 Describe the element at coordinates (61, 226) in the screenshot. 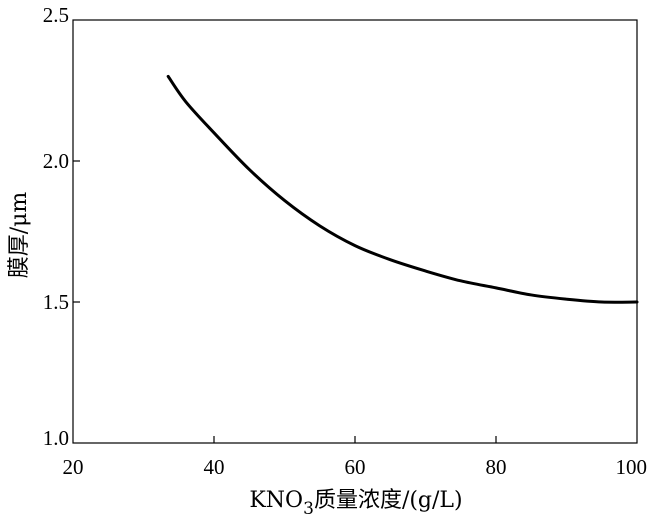

I see `y-axis: 1.0 1.5 2.0 2.5` at that location.